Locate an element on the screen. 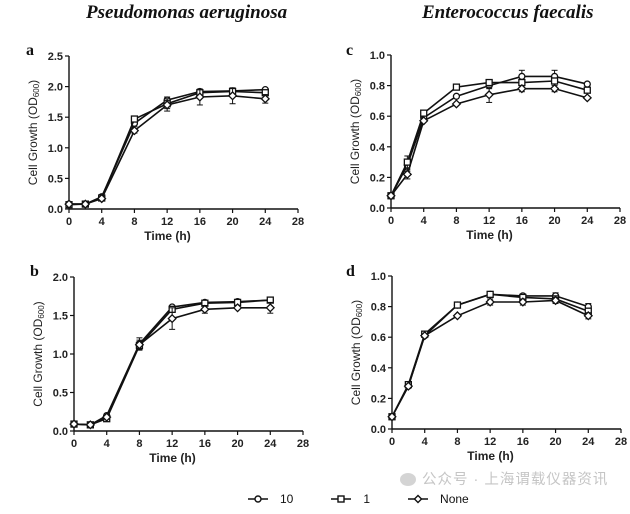 This screenshot has width=630, height=514. y-tick-label: 0.8 is located at coordinates (377, 87).